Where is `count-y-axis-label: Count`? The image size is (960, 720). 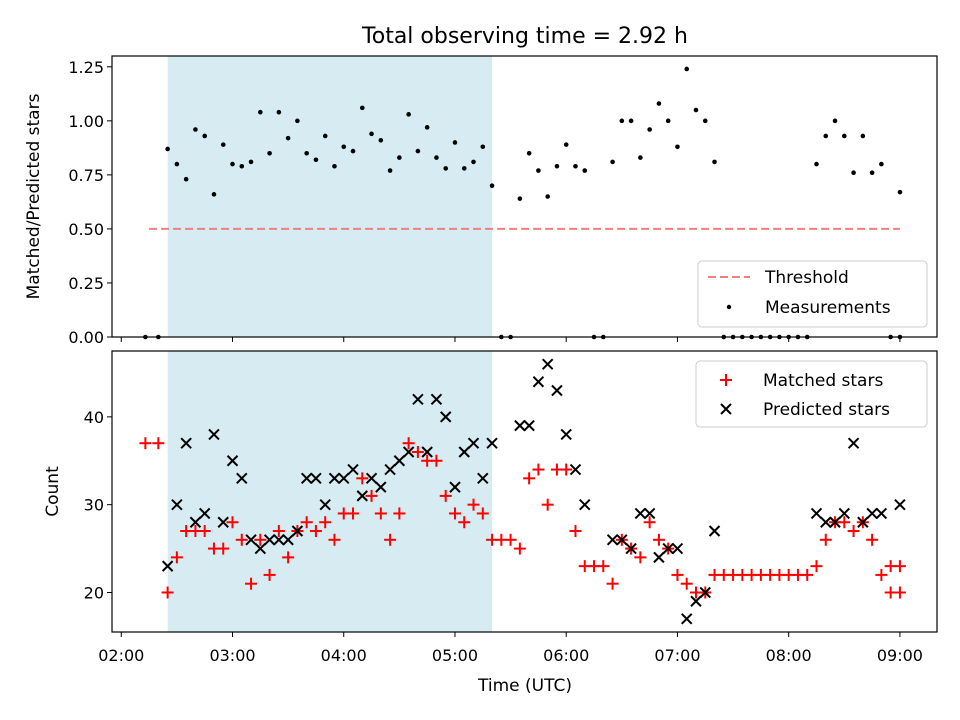
count-y-axis-label: Count is located at coordinates (53, 491).